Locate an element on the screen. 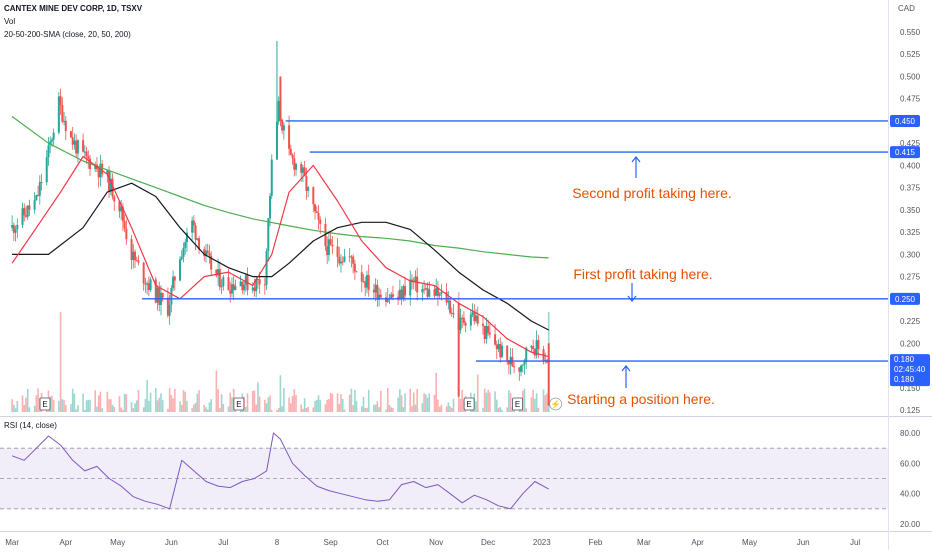 The width and height of the screenshot is (932, 555). price-tick-label: 0.475 is located at coordinates (910, 99).